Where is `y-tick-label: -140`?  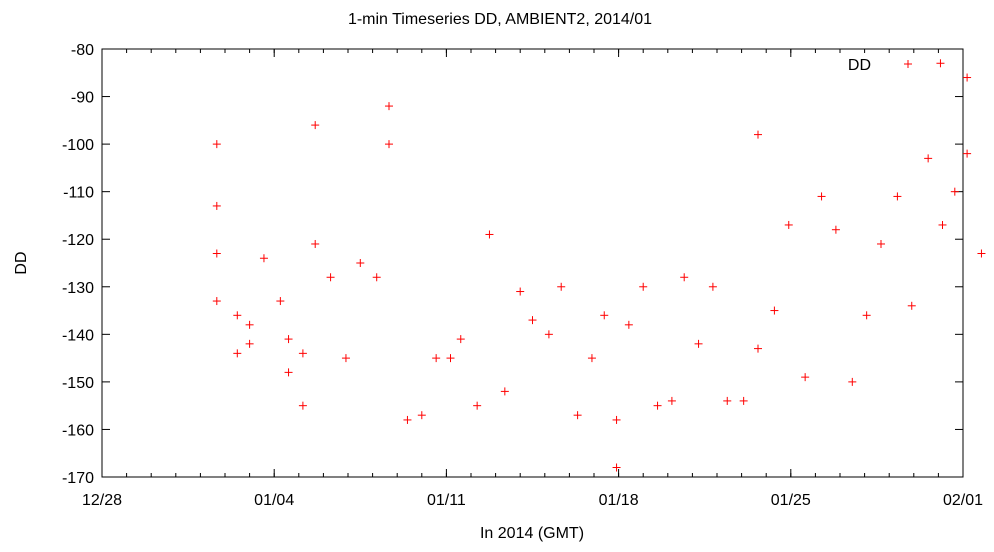
y-tick-label: -140 is located at coordinates (78, 335).